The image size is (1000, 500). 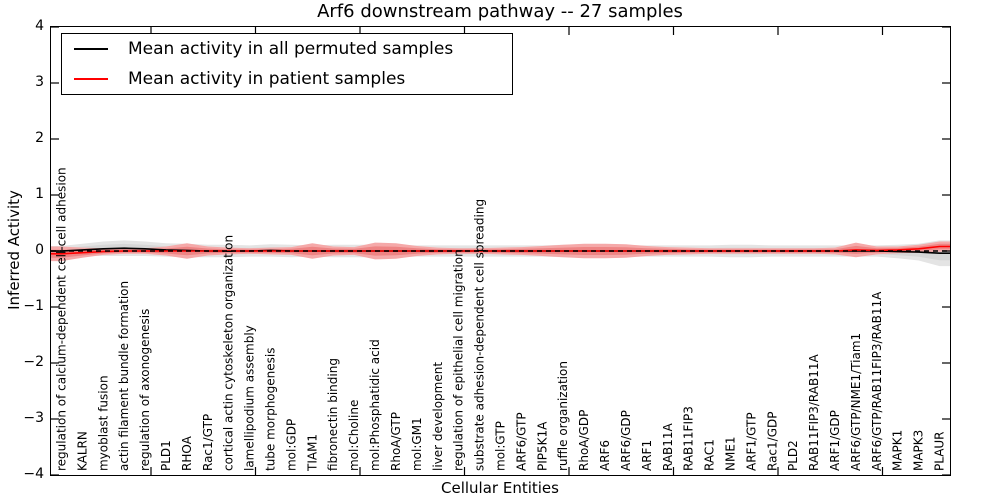 I want to click on x-category-label: RAC1, so click(x=710, y=455).